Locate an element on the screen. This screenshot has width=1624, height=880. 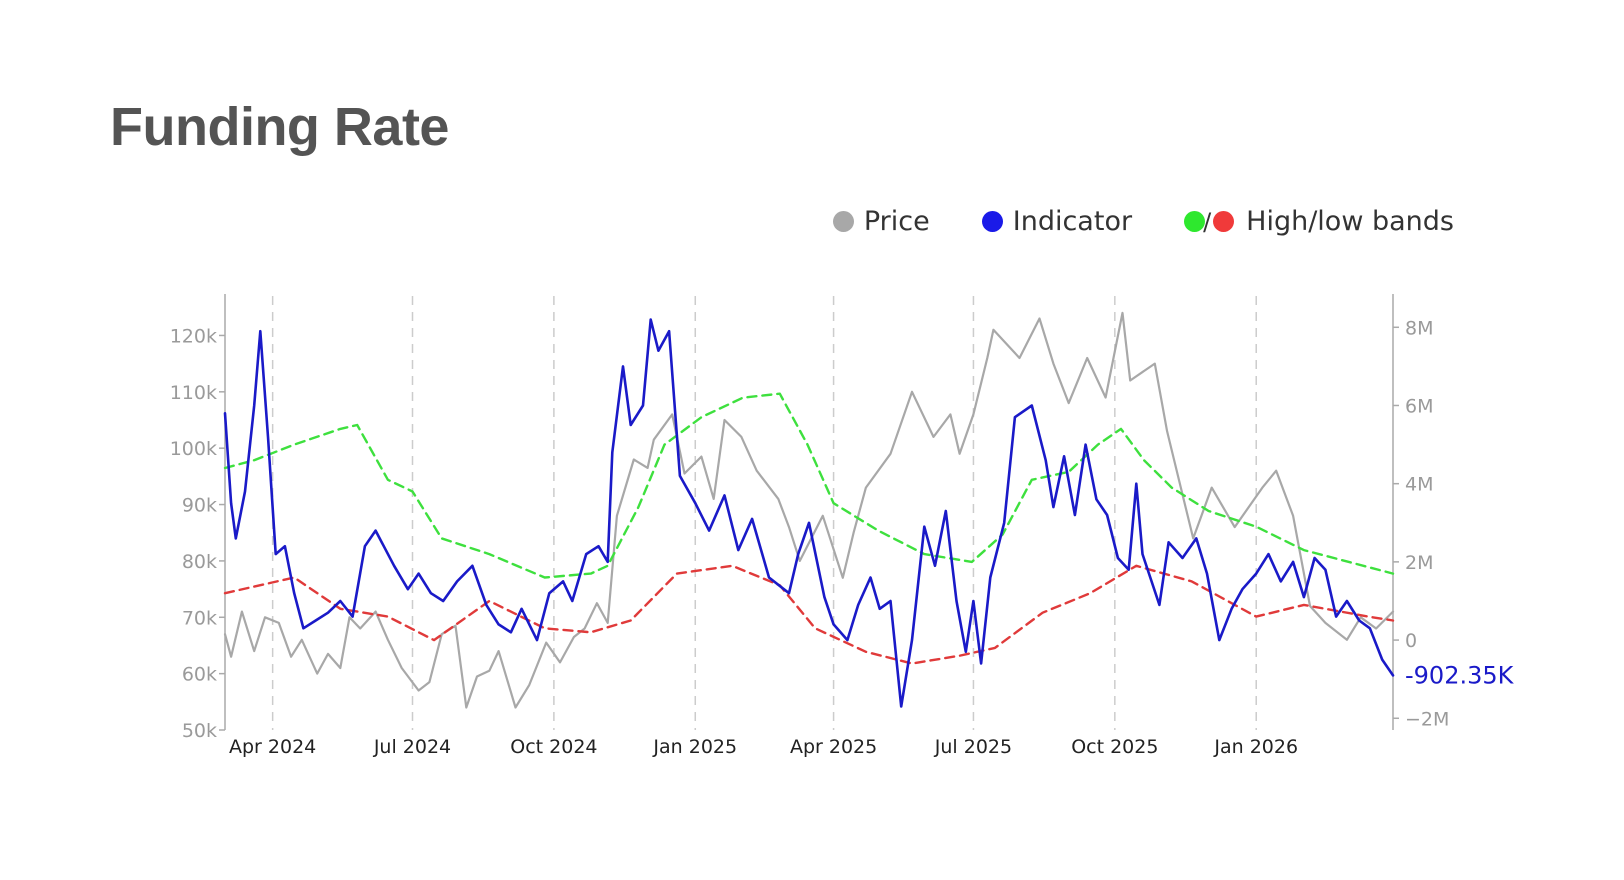
right-tick-label: 2M is located at coordinates (1419, 563).